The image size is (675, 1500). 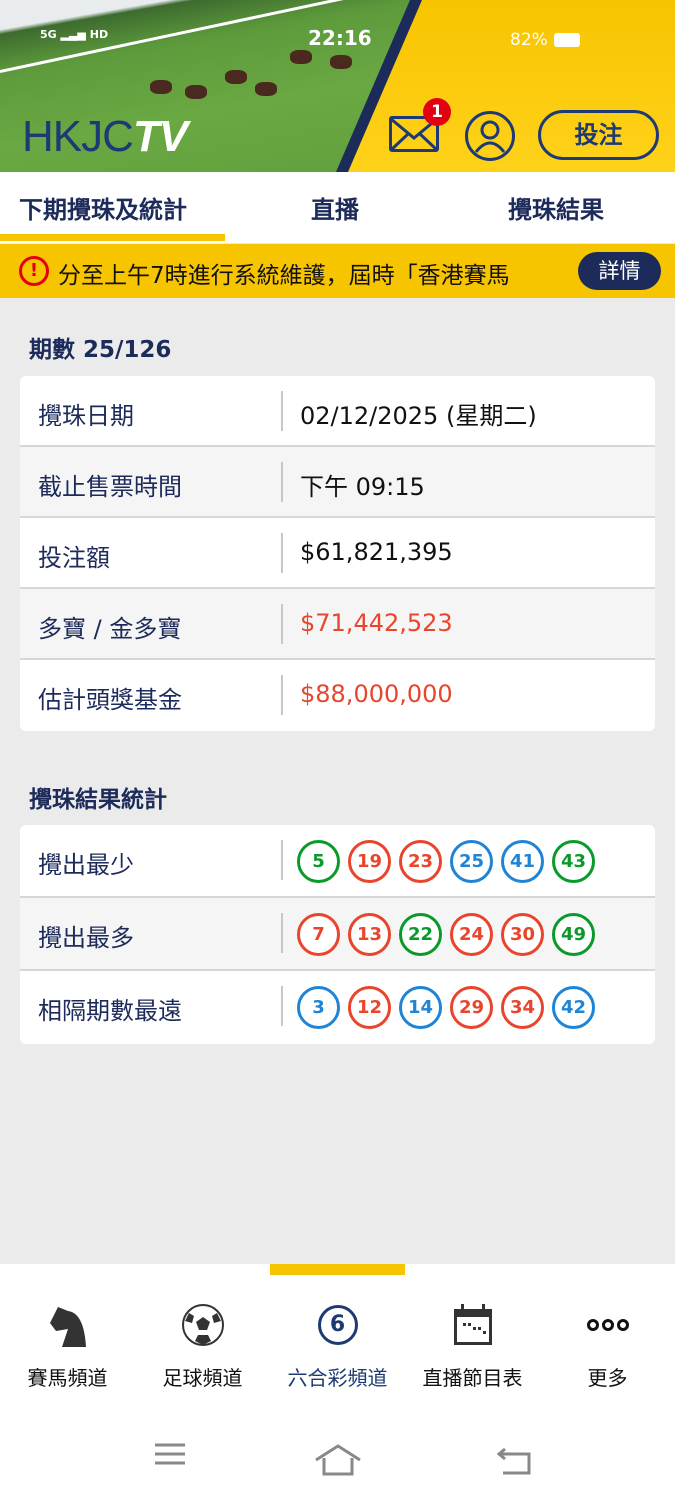 I want to click on number-ball: 25, so click(x=471, y=861).